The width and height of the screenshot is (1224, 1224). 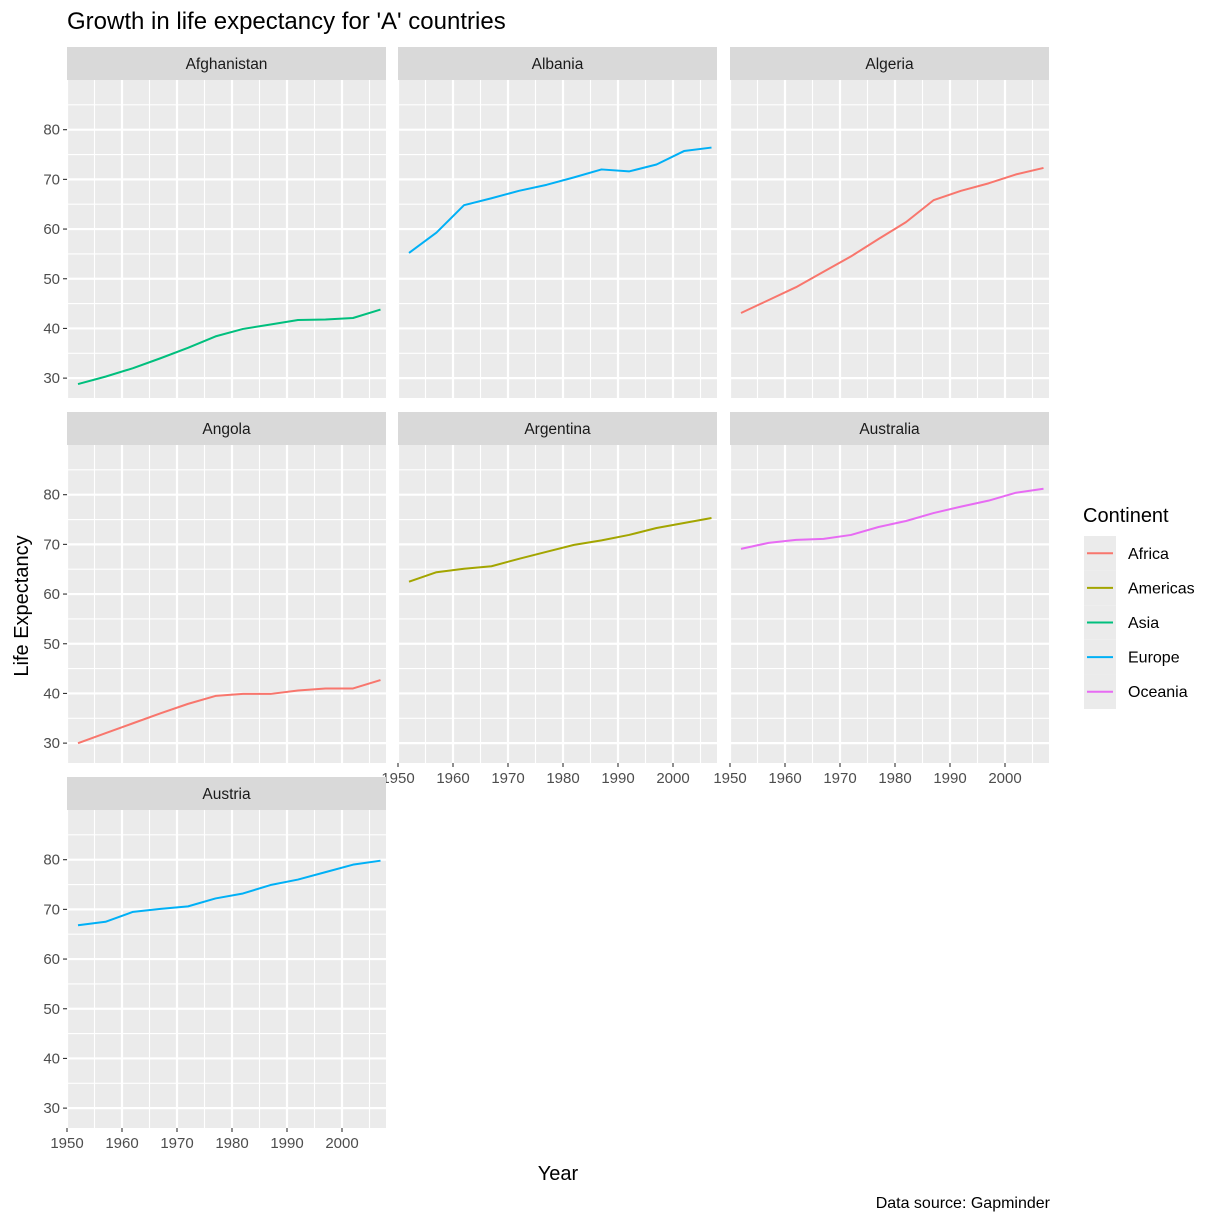 What do you see at coordinates (1154, 658) in the screenshot?
I see `legend-label: Europe` at bounding box center [1154, 658].